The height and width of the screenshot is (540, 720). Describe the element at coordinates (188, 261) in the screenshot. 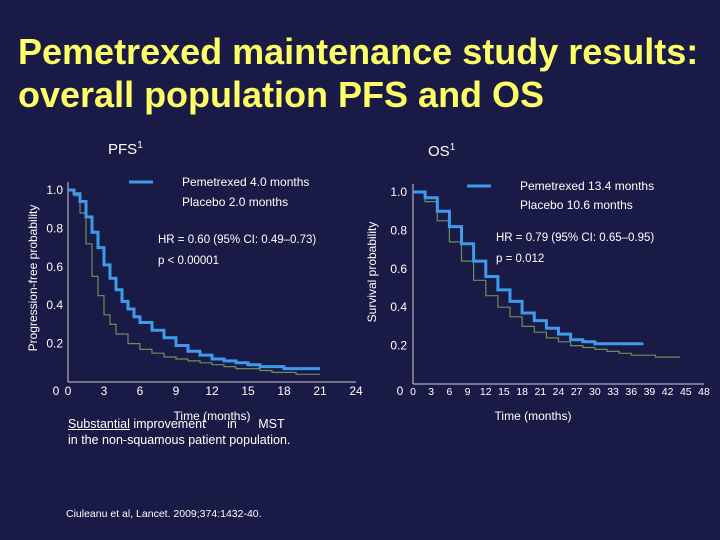

I see `pfs-p-annotation: p < 0.00001` at that location.